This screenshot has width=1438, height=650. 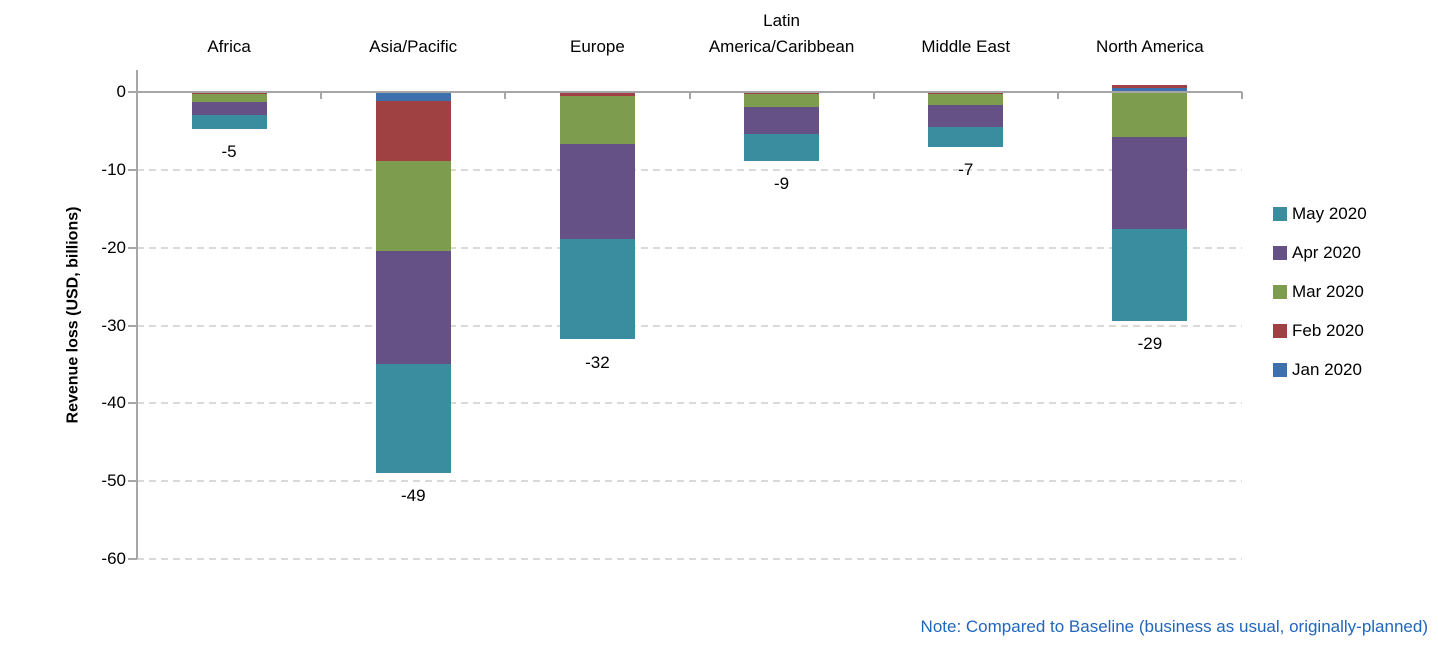 I want to click on legend-item: Mar 2020, so click(x=1320, y=291).